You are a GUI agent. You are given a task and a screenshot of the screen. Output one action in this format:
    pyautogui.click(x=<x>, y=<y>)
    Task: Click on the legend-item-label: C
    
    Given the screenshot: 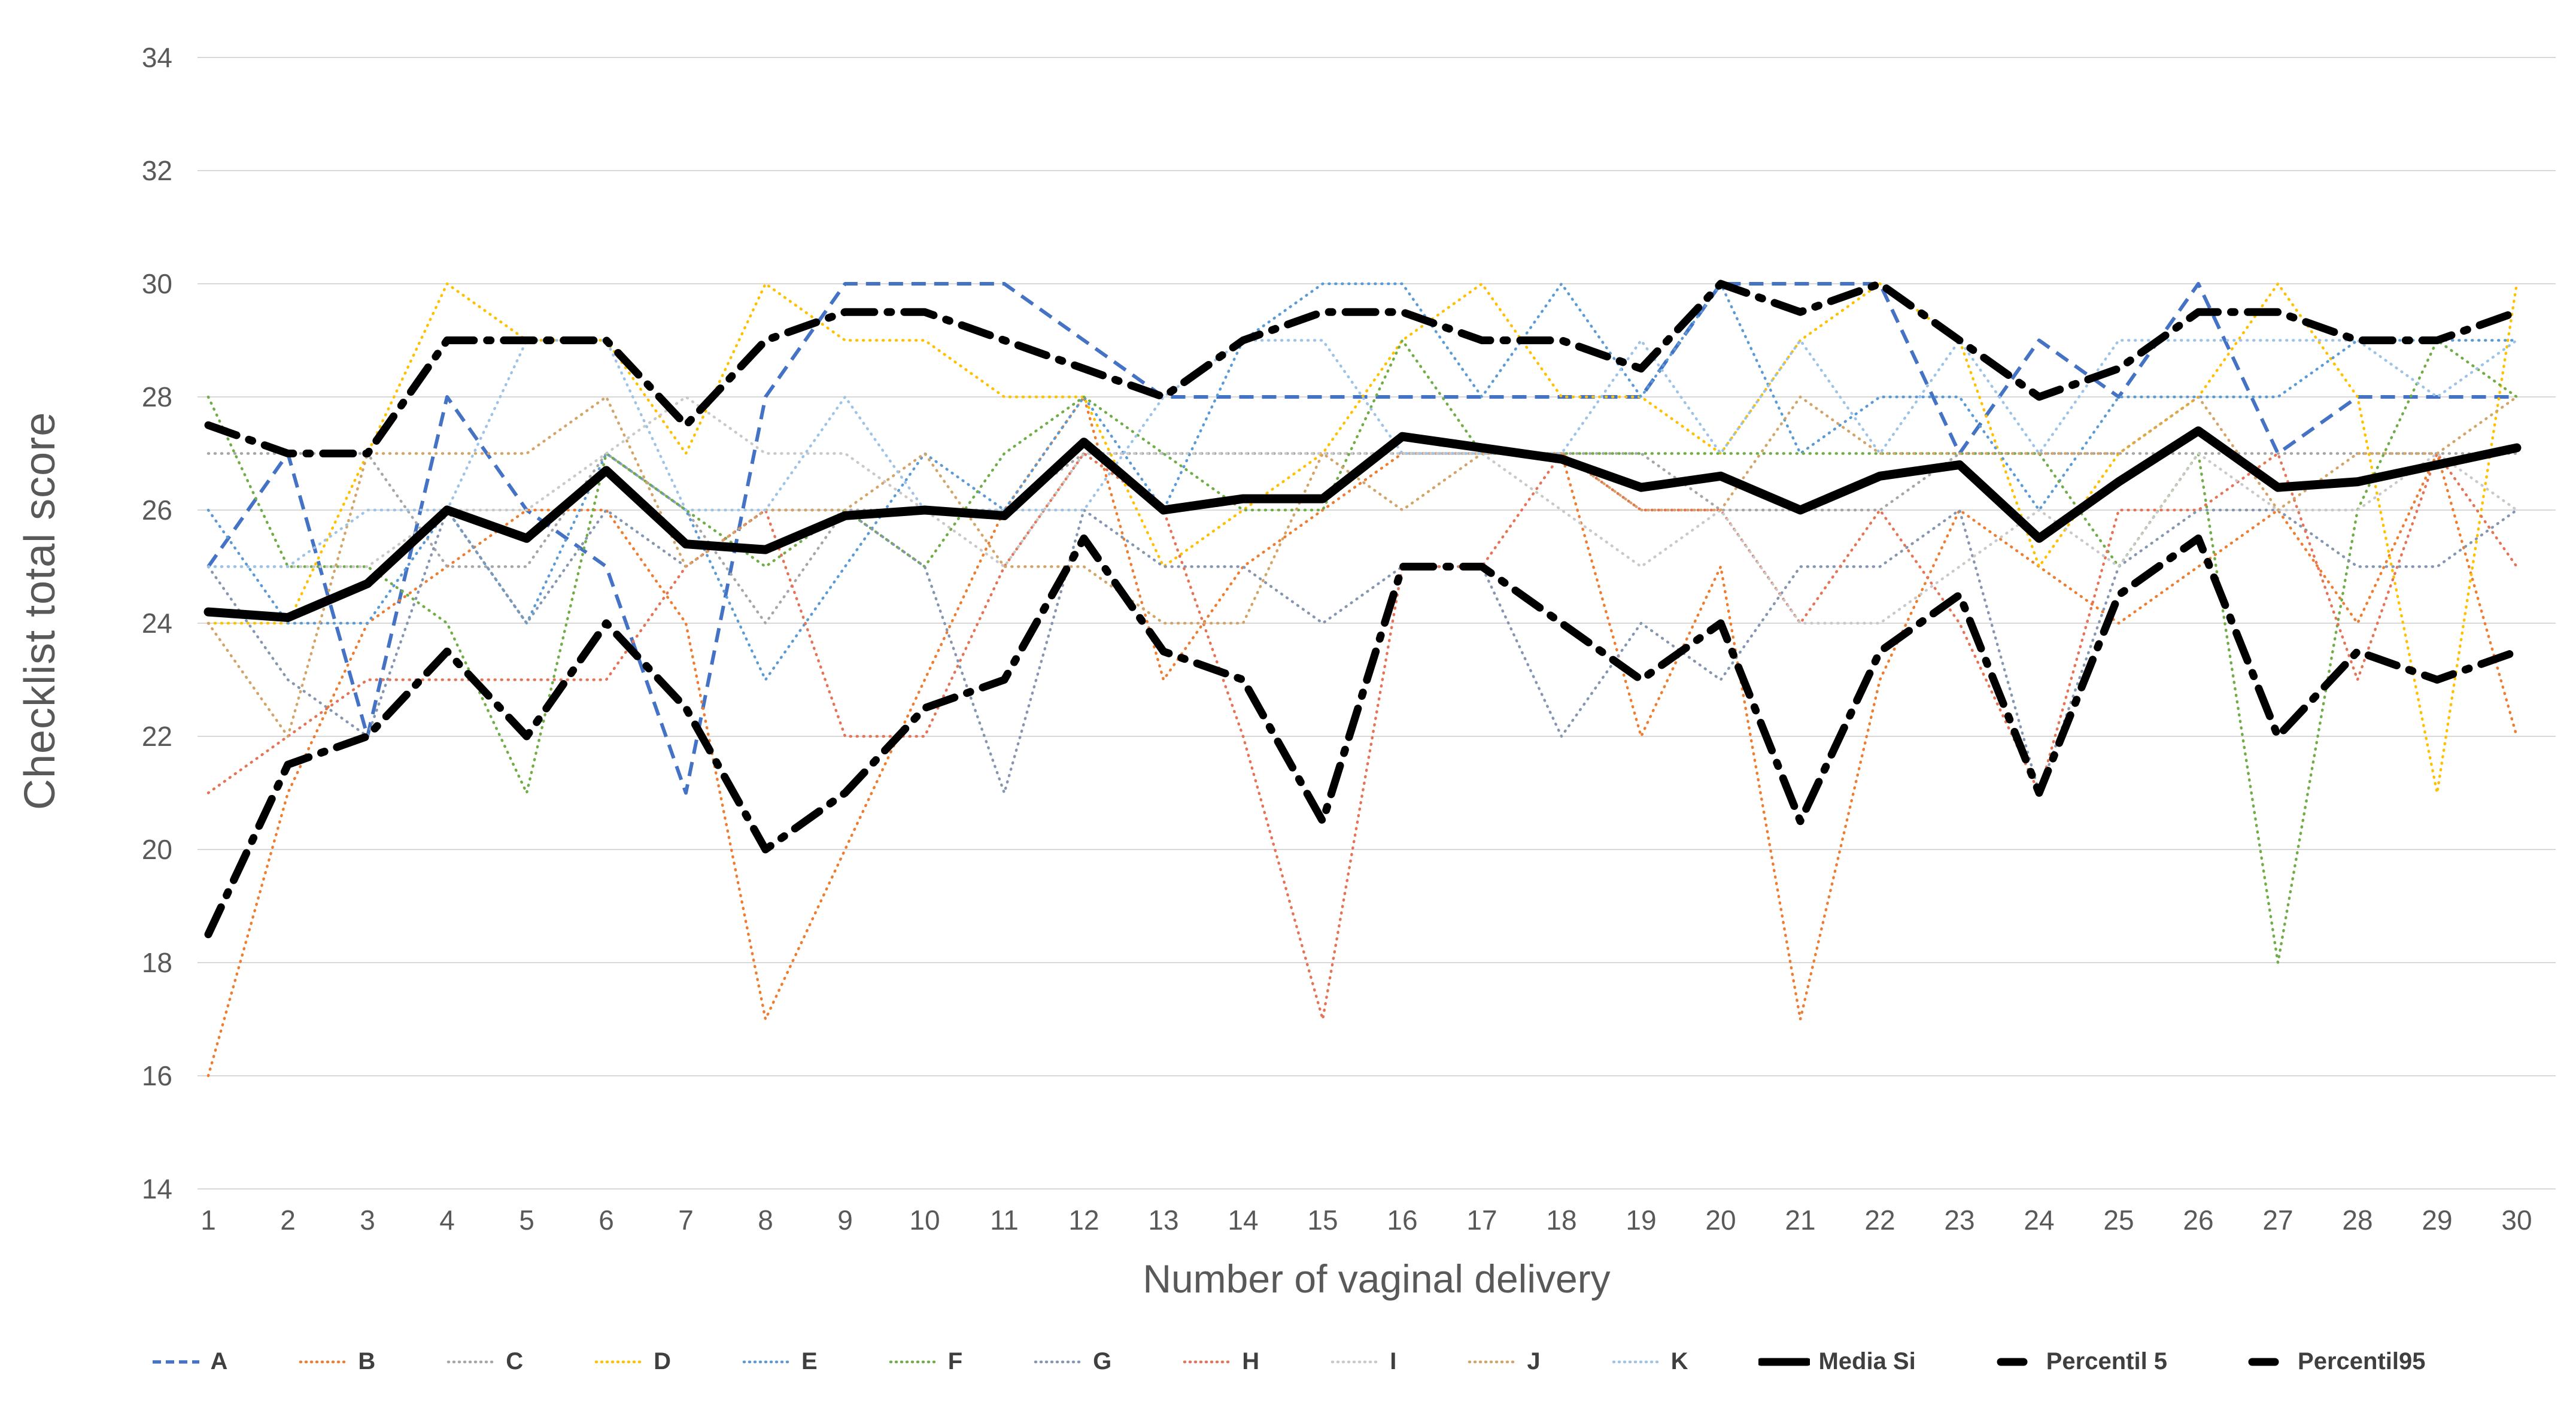 What is the action you would take?
    pyautogui.click(x=515, y=1361)
    